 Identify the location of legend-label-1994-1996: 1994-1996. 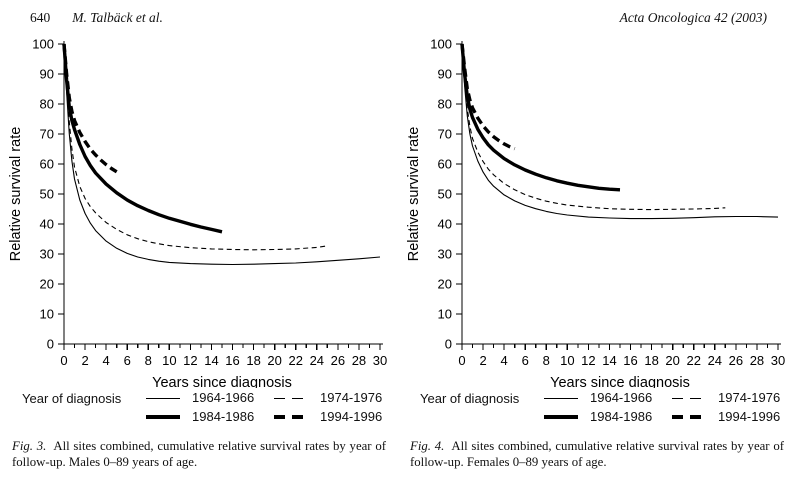
(351, 416).